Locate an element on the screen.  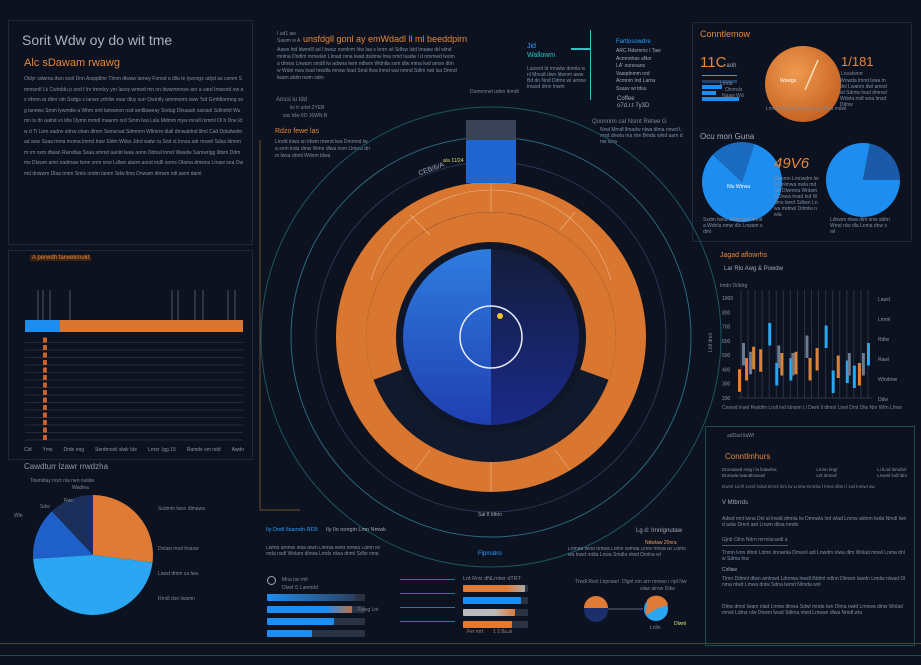
stat-1-unit: aoh is located at coordinates (731, 66).